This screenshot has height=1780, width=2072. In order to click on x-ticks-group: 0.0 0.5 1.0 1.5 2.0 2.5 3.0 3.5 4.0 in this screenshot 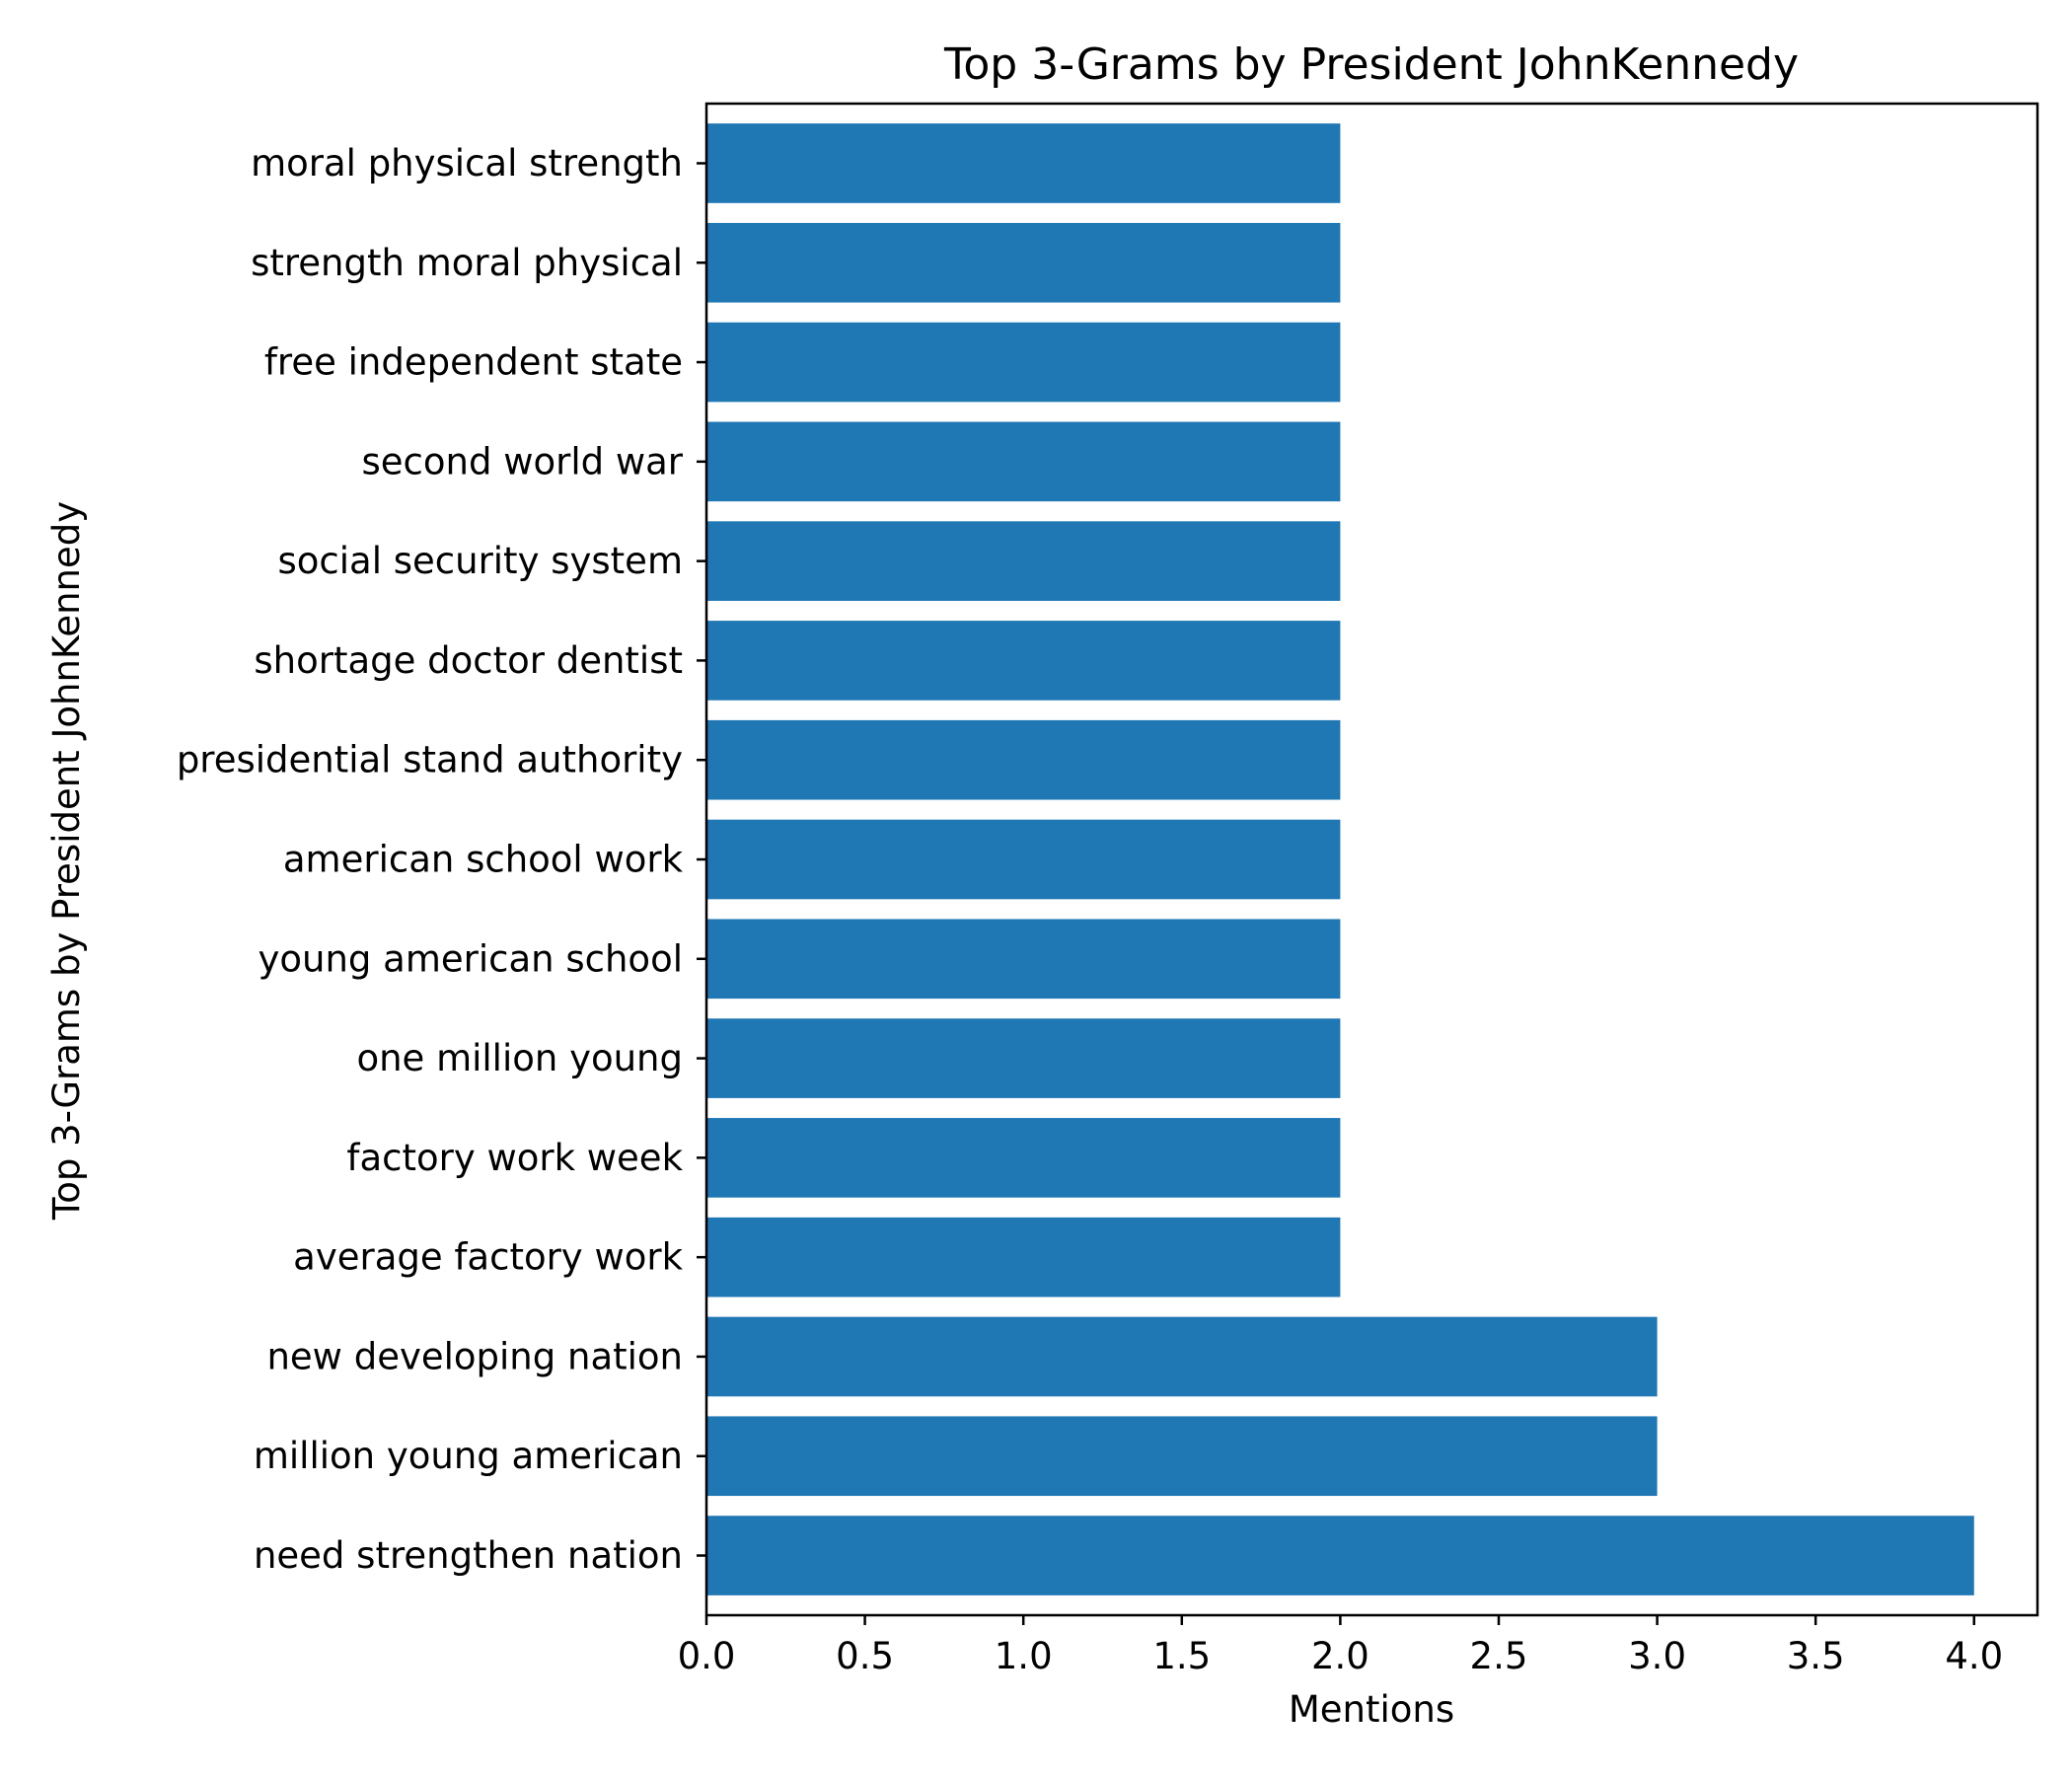, I will do `click(1341, 1646)`.